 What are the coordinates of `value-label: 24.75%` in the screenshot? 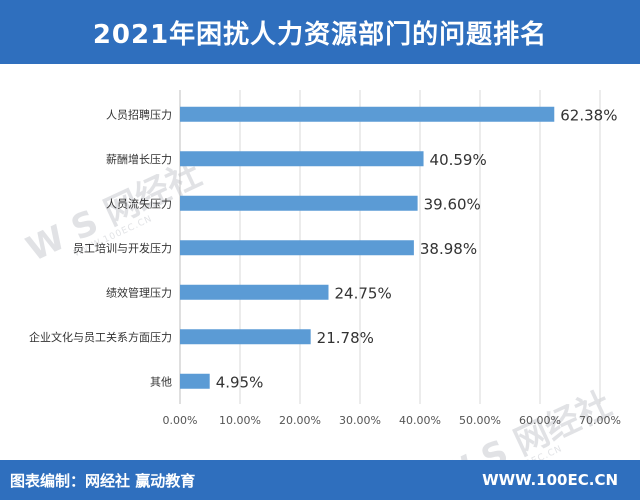 It's located at (363, 293).